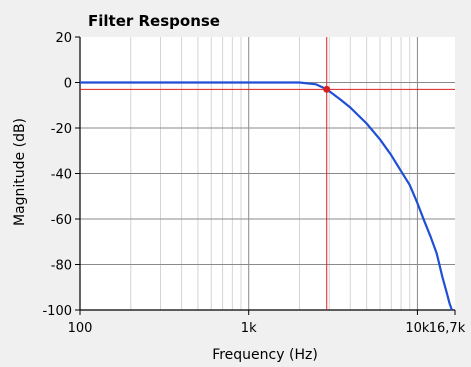 The width and height of the screenshot is (471, 367). Describe the element at coordinates (61, 129) in the screenshot. I see `y-tick-label: -20` at that location.